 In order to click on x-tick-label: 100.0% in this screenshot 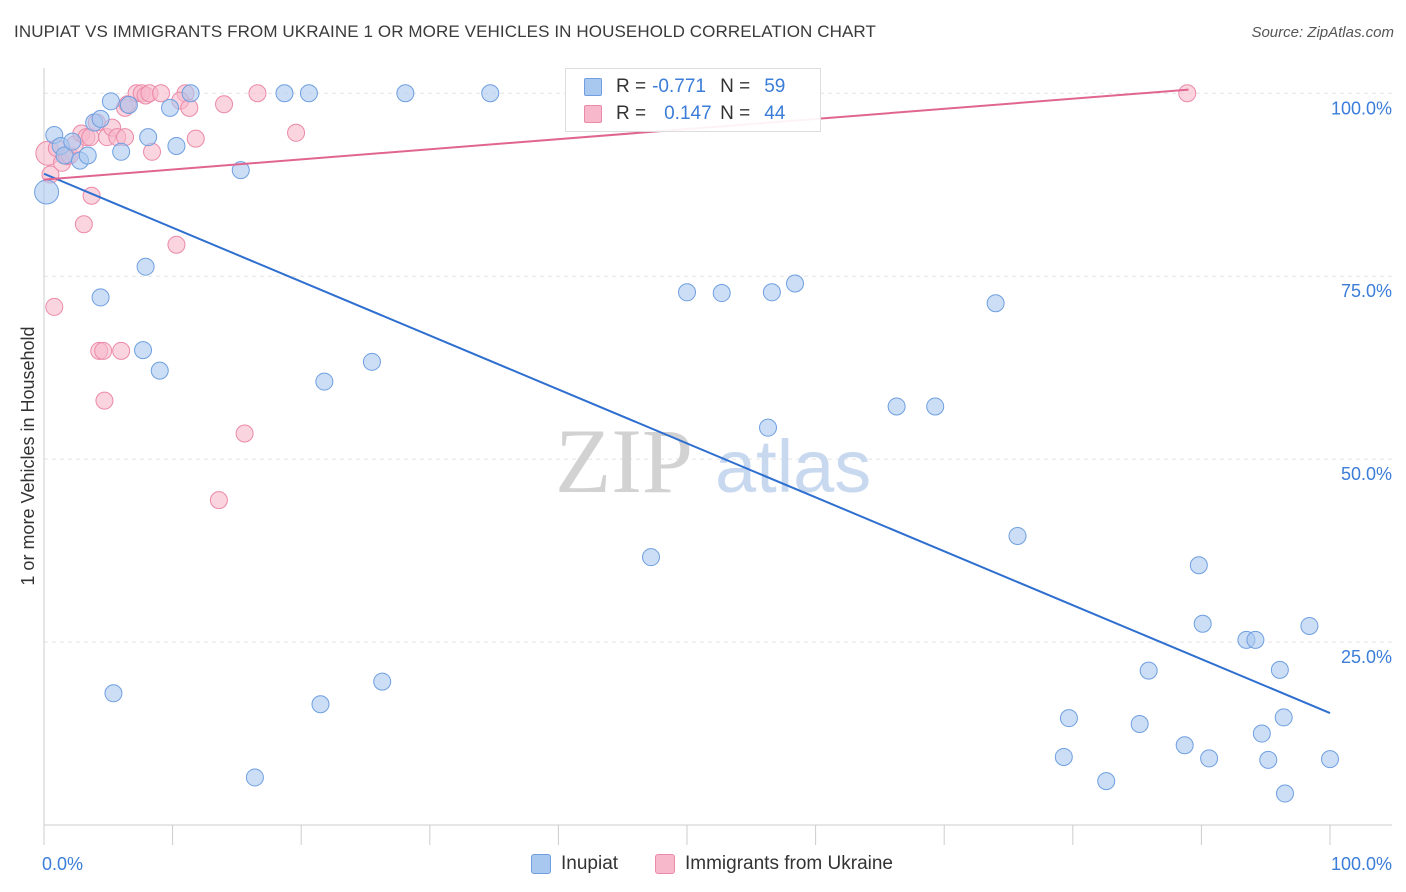, I will do `click(1361, 864)`.